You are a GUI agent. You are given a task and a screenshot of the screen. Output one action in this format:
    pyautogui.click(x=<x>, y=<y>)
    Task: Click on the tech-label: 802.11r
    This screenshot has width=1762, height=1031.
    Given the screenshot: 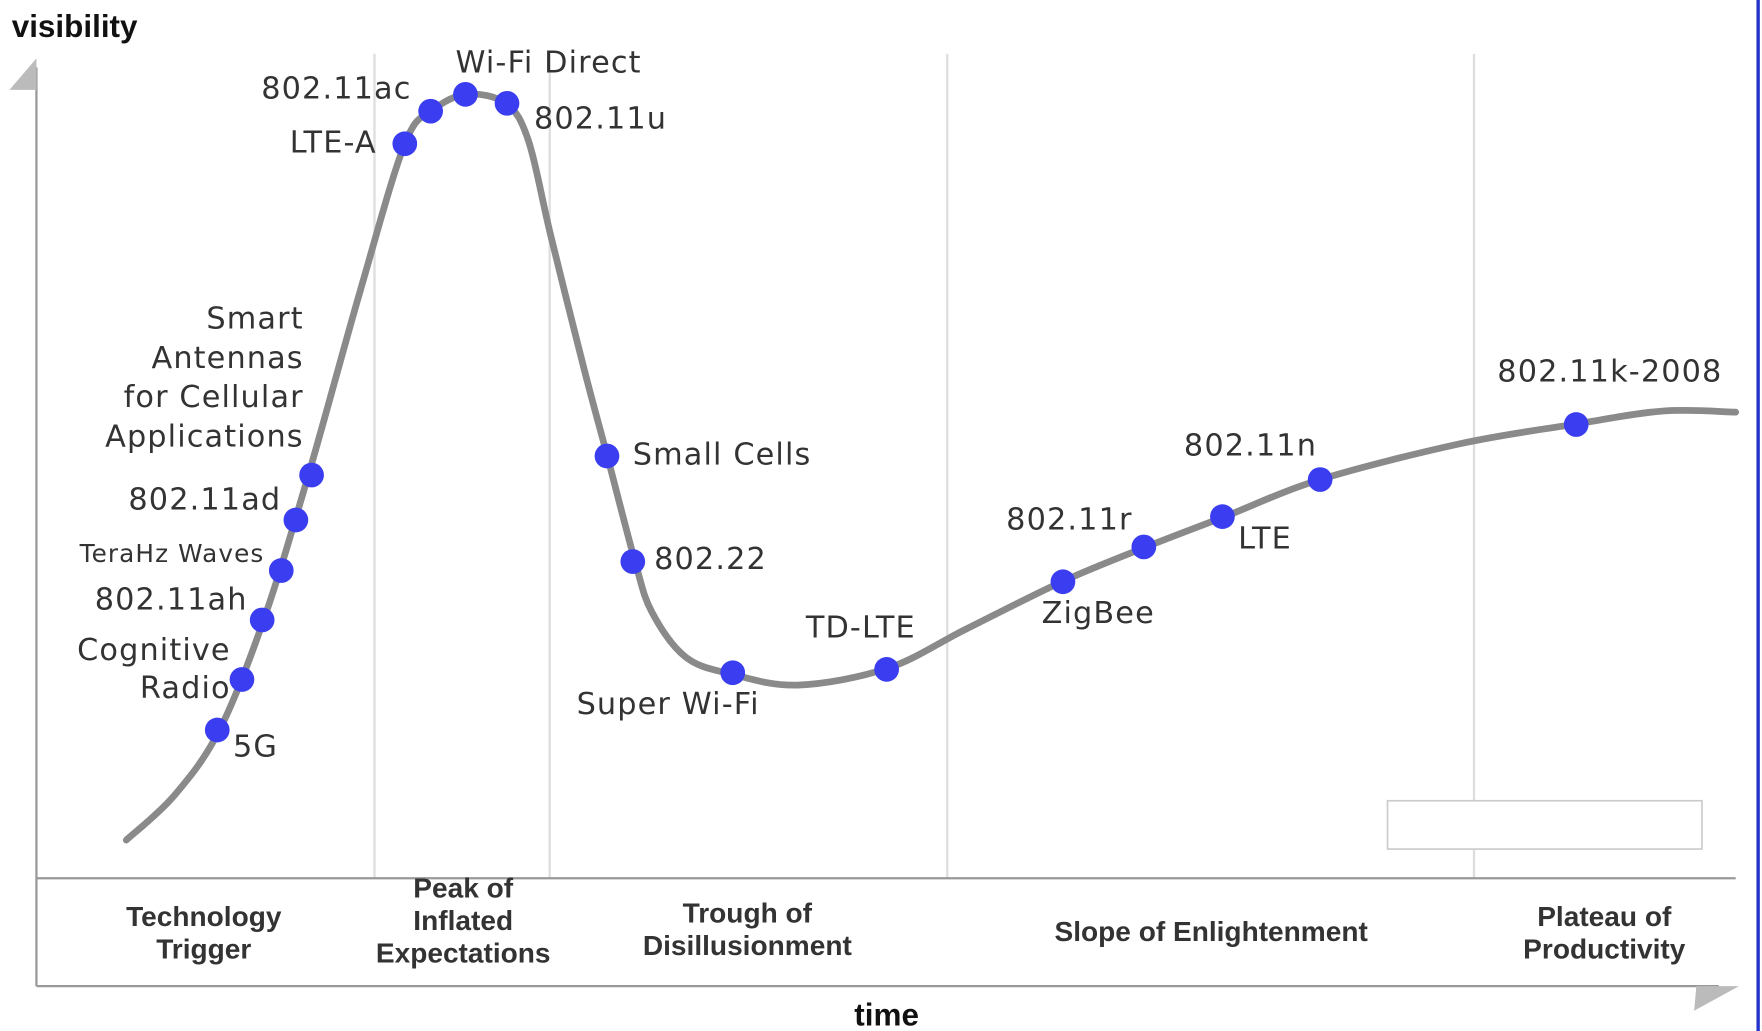 What is the action you would take?
    pyautogui.click(x=1069, y=520)
    